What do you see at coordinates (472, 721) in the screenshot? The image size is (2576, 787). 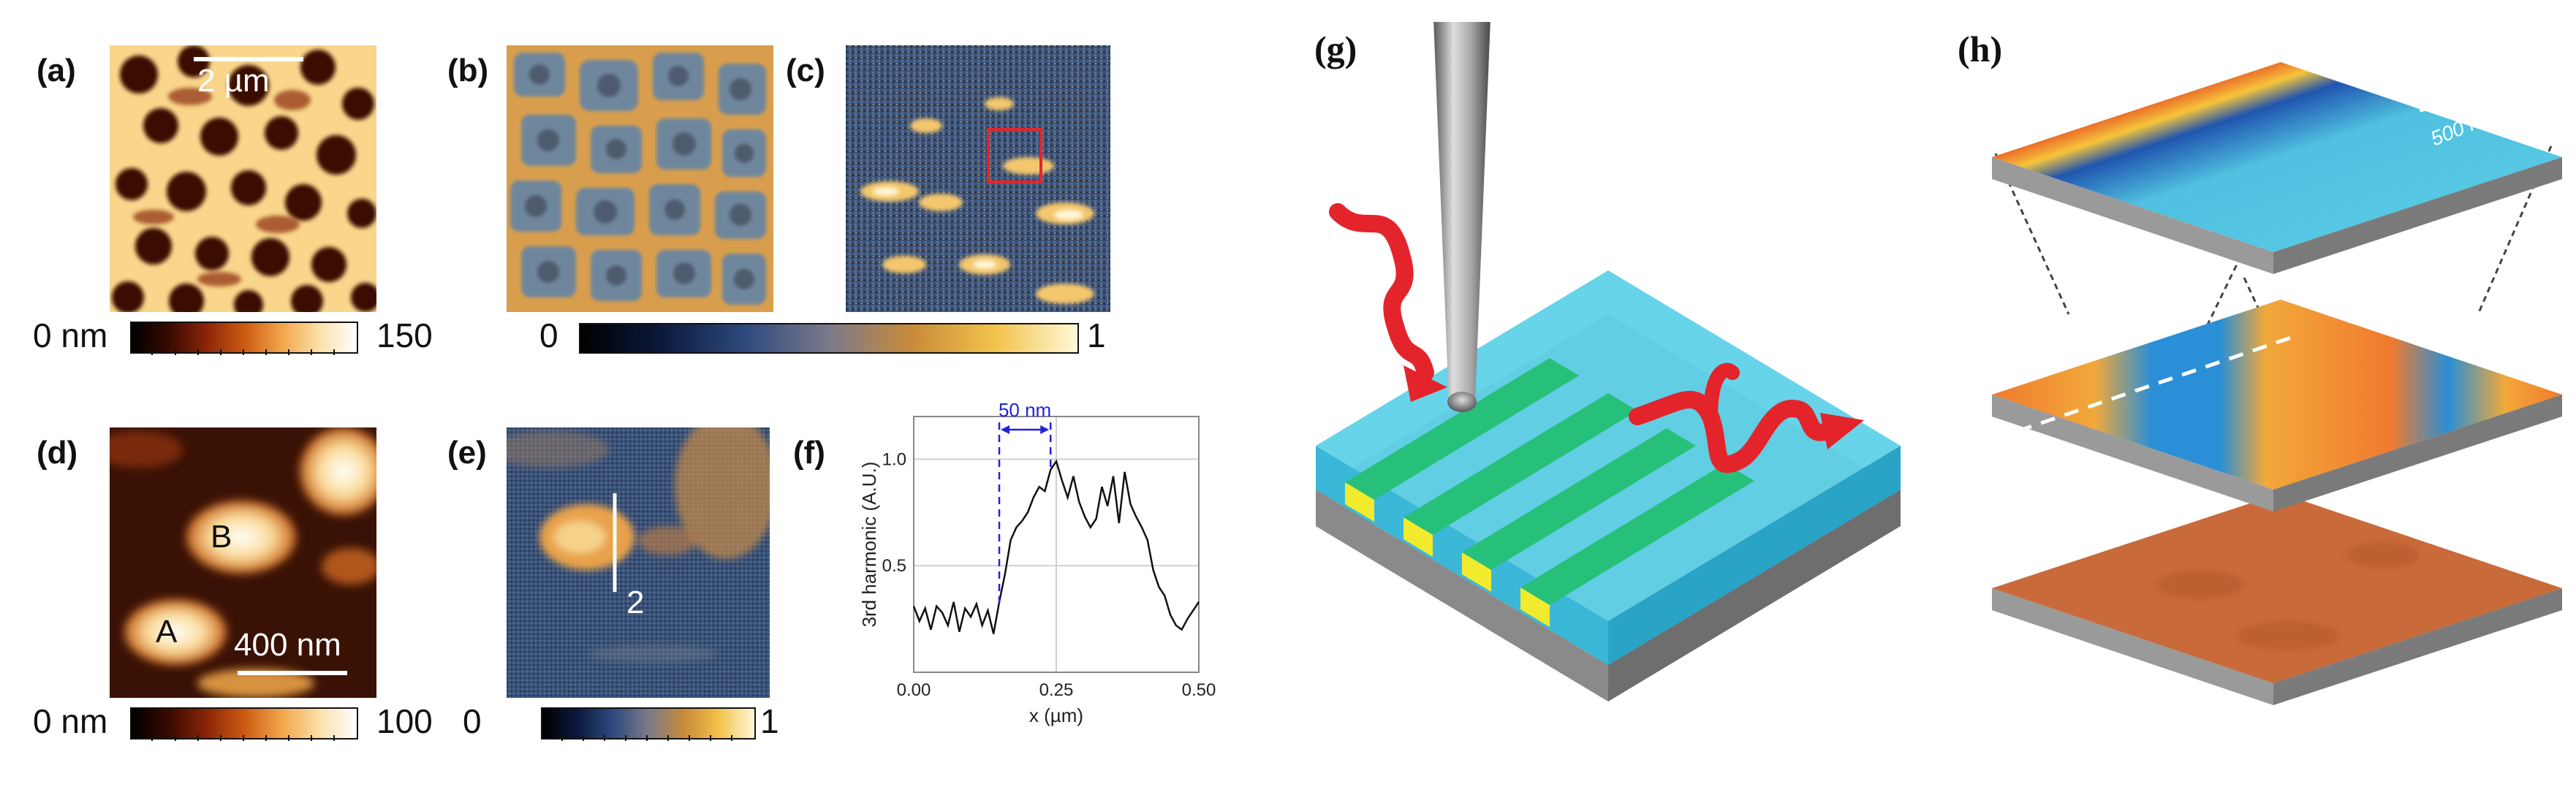 I see `colorbar-min-e: 0` at bounding box center [472, 721].